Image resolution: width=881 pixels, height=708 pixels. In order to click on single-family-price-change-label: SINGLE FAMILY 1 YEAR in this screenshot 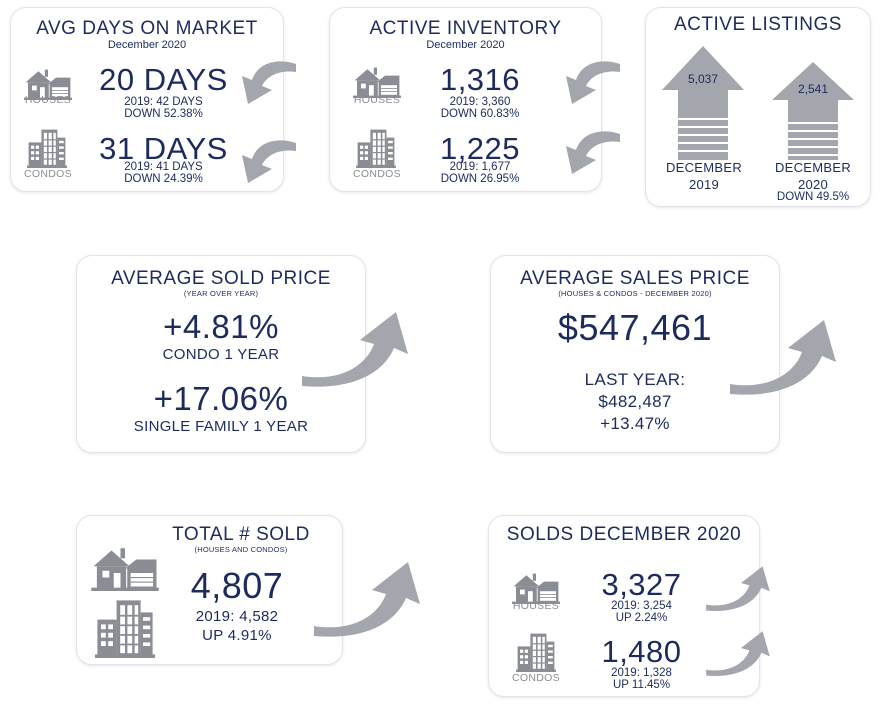, I will do `click(221, 426)`.